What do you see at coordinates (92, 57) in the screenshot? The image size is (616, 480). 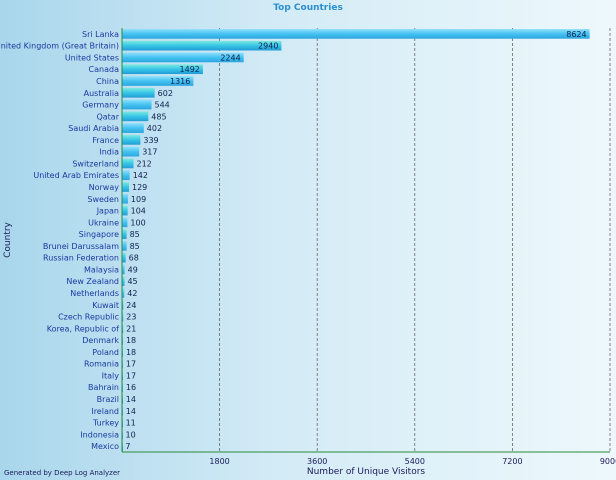 I see `category-label: United States` at bounding box center [92, 57].